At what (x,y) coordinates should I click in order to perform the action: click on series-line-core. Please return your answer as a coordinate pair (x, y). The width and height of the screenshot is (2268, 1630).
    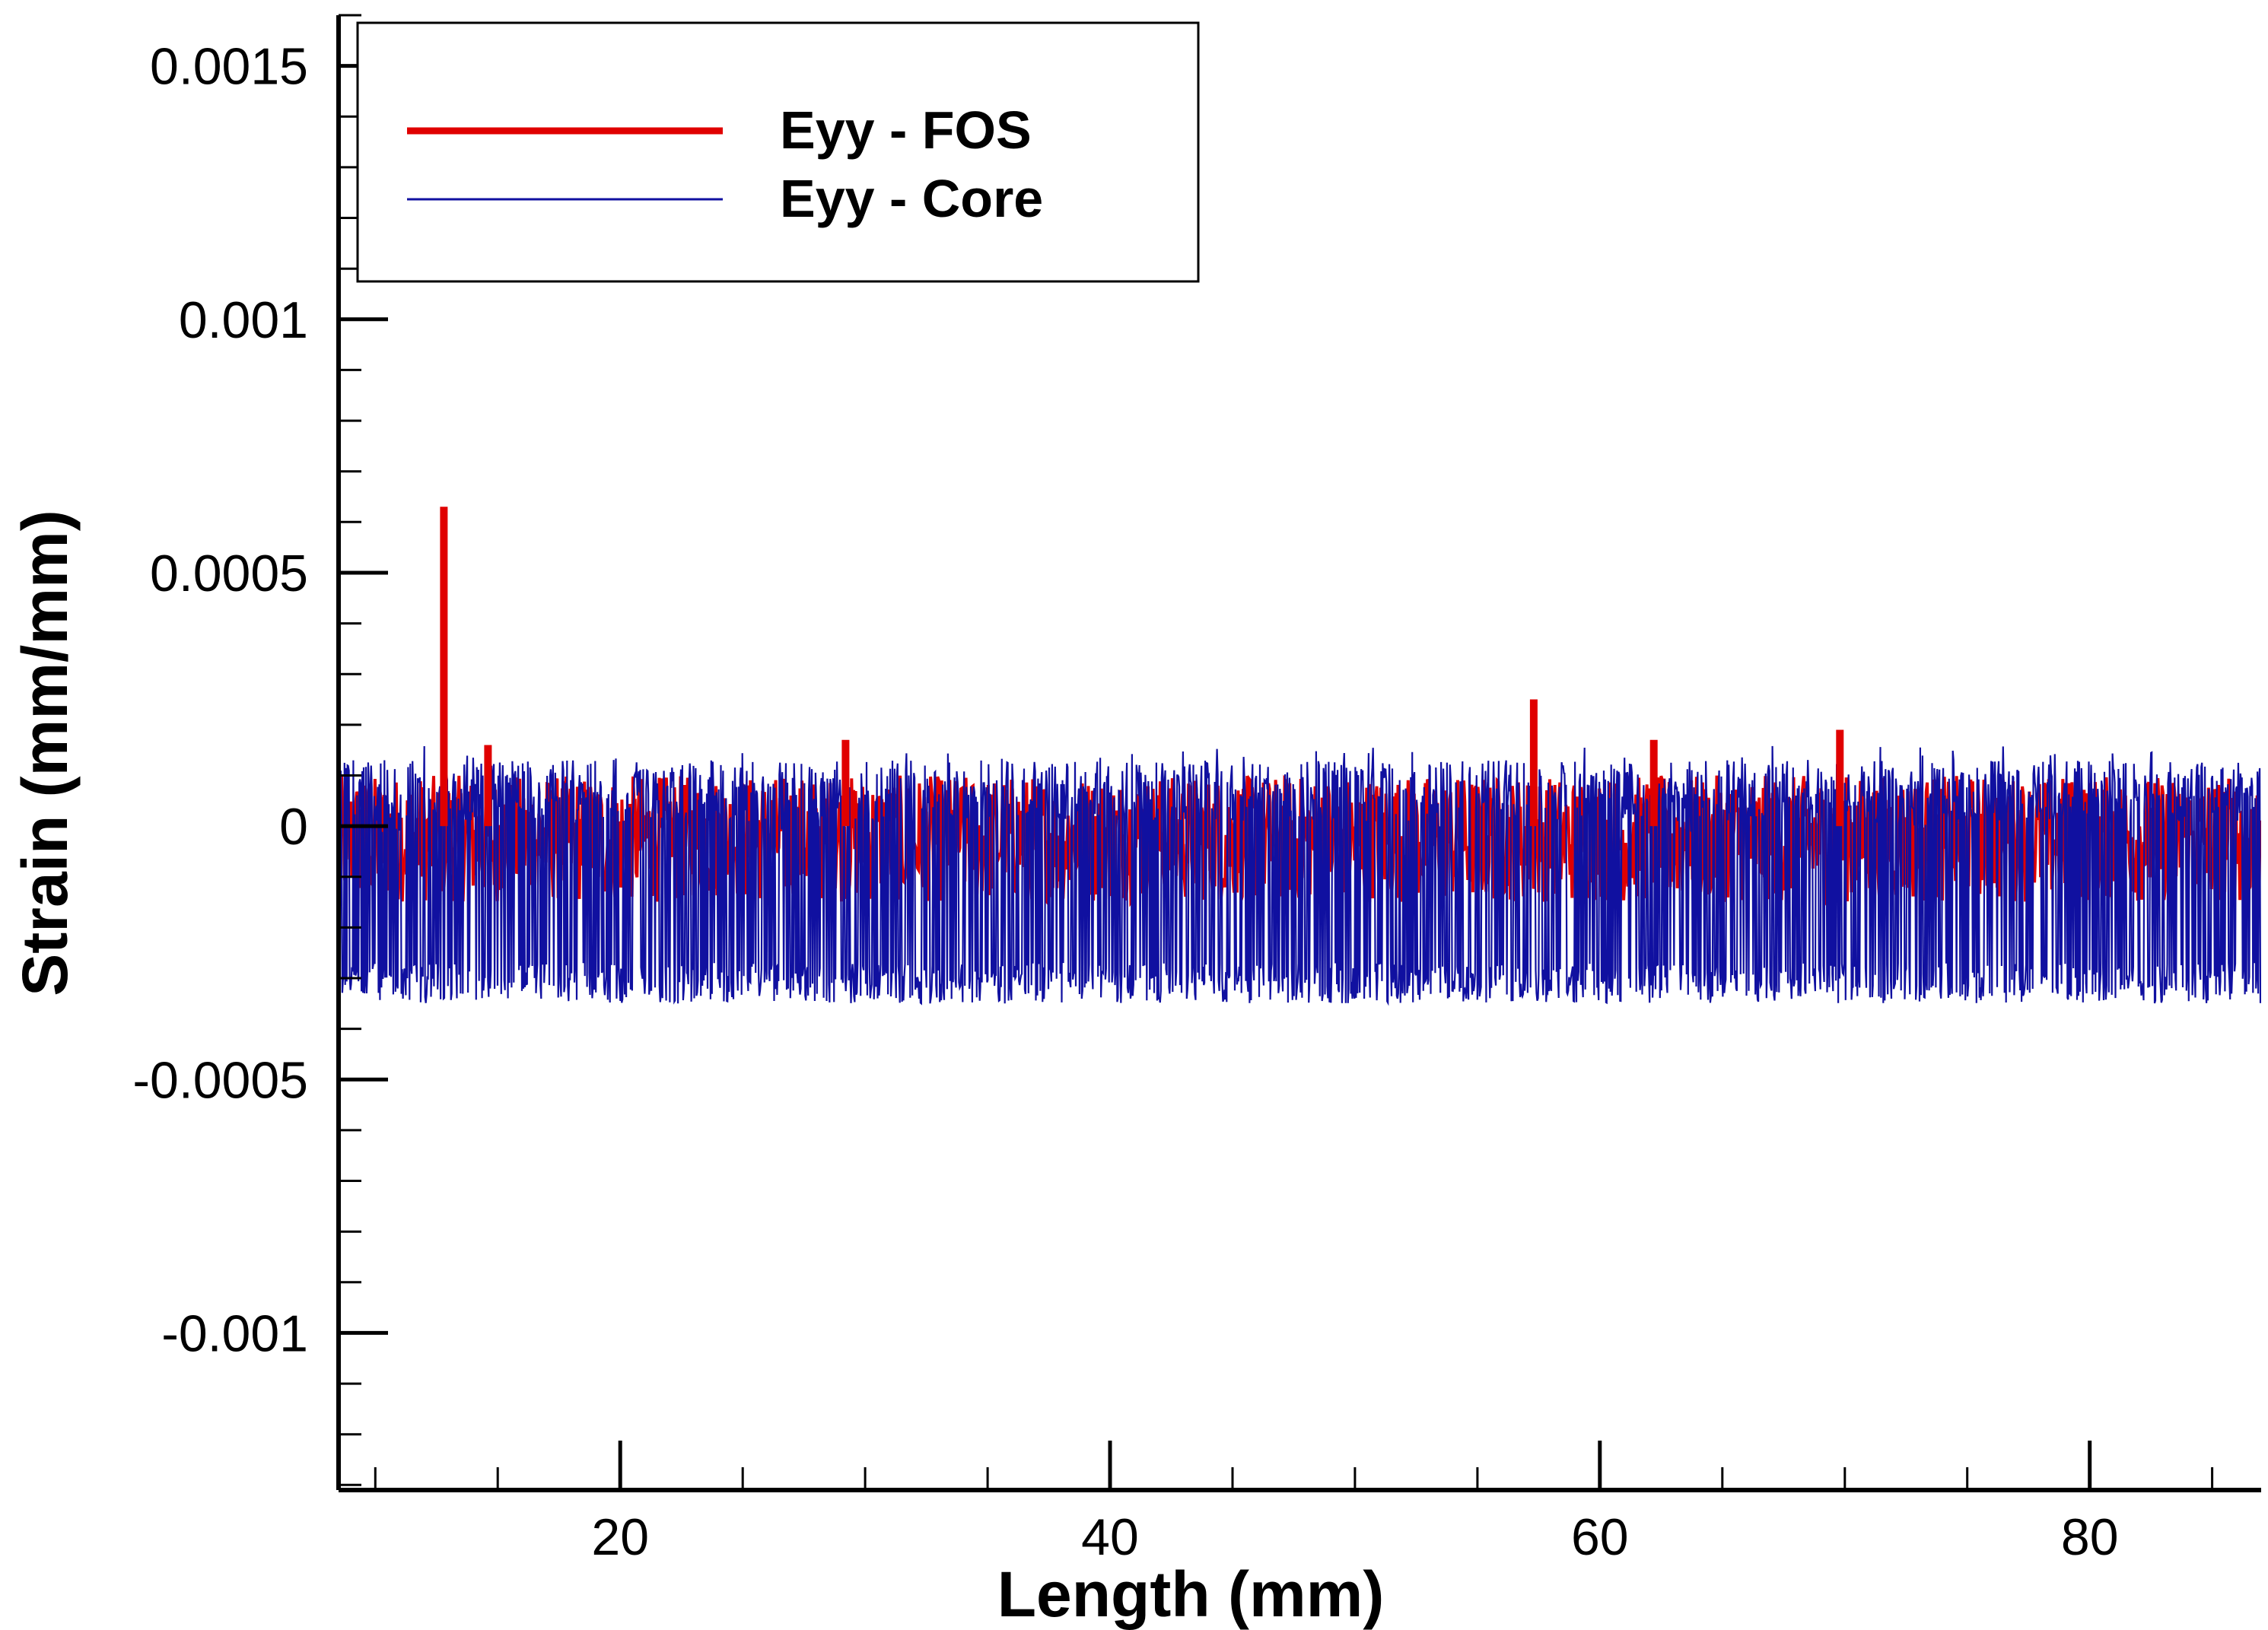
    Looking at the image, I should click on (1300, 875).